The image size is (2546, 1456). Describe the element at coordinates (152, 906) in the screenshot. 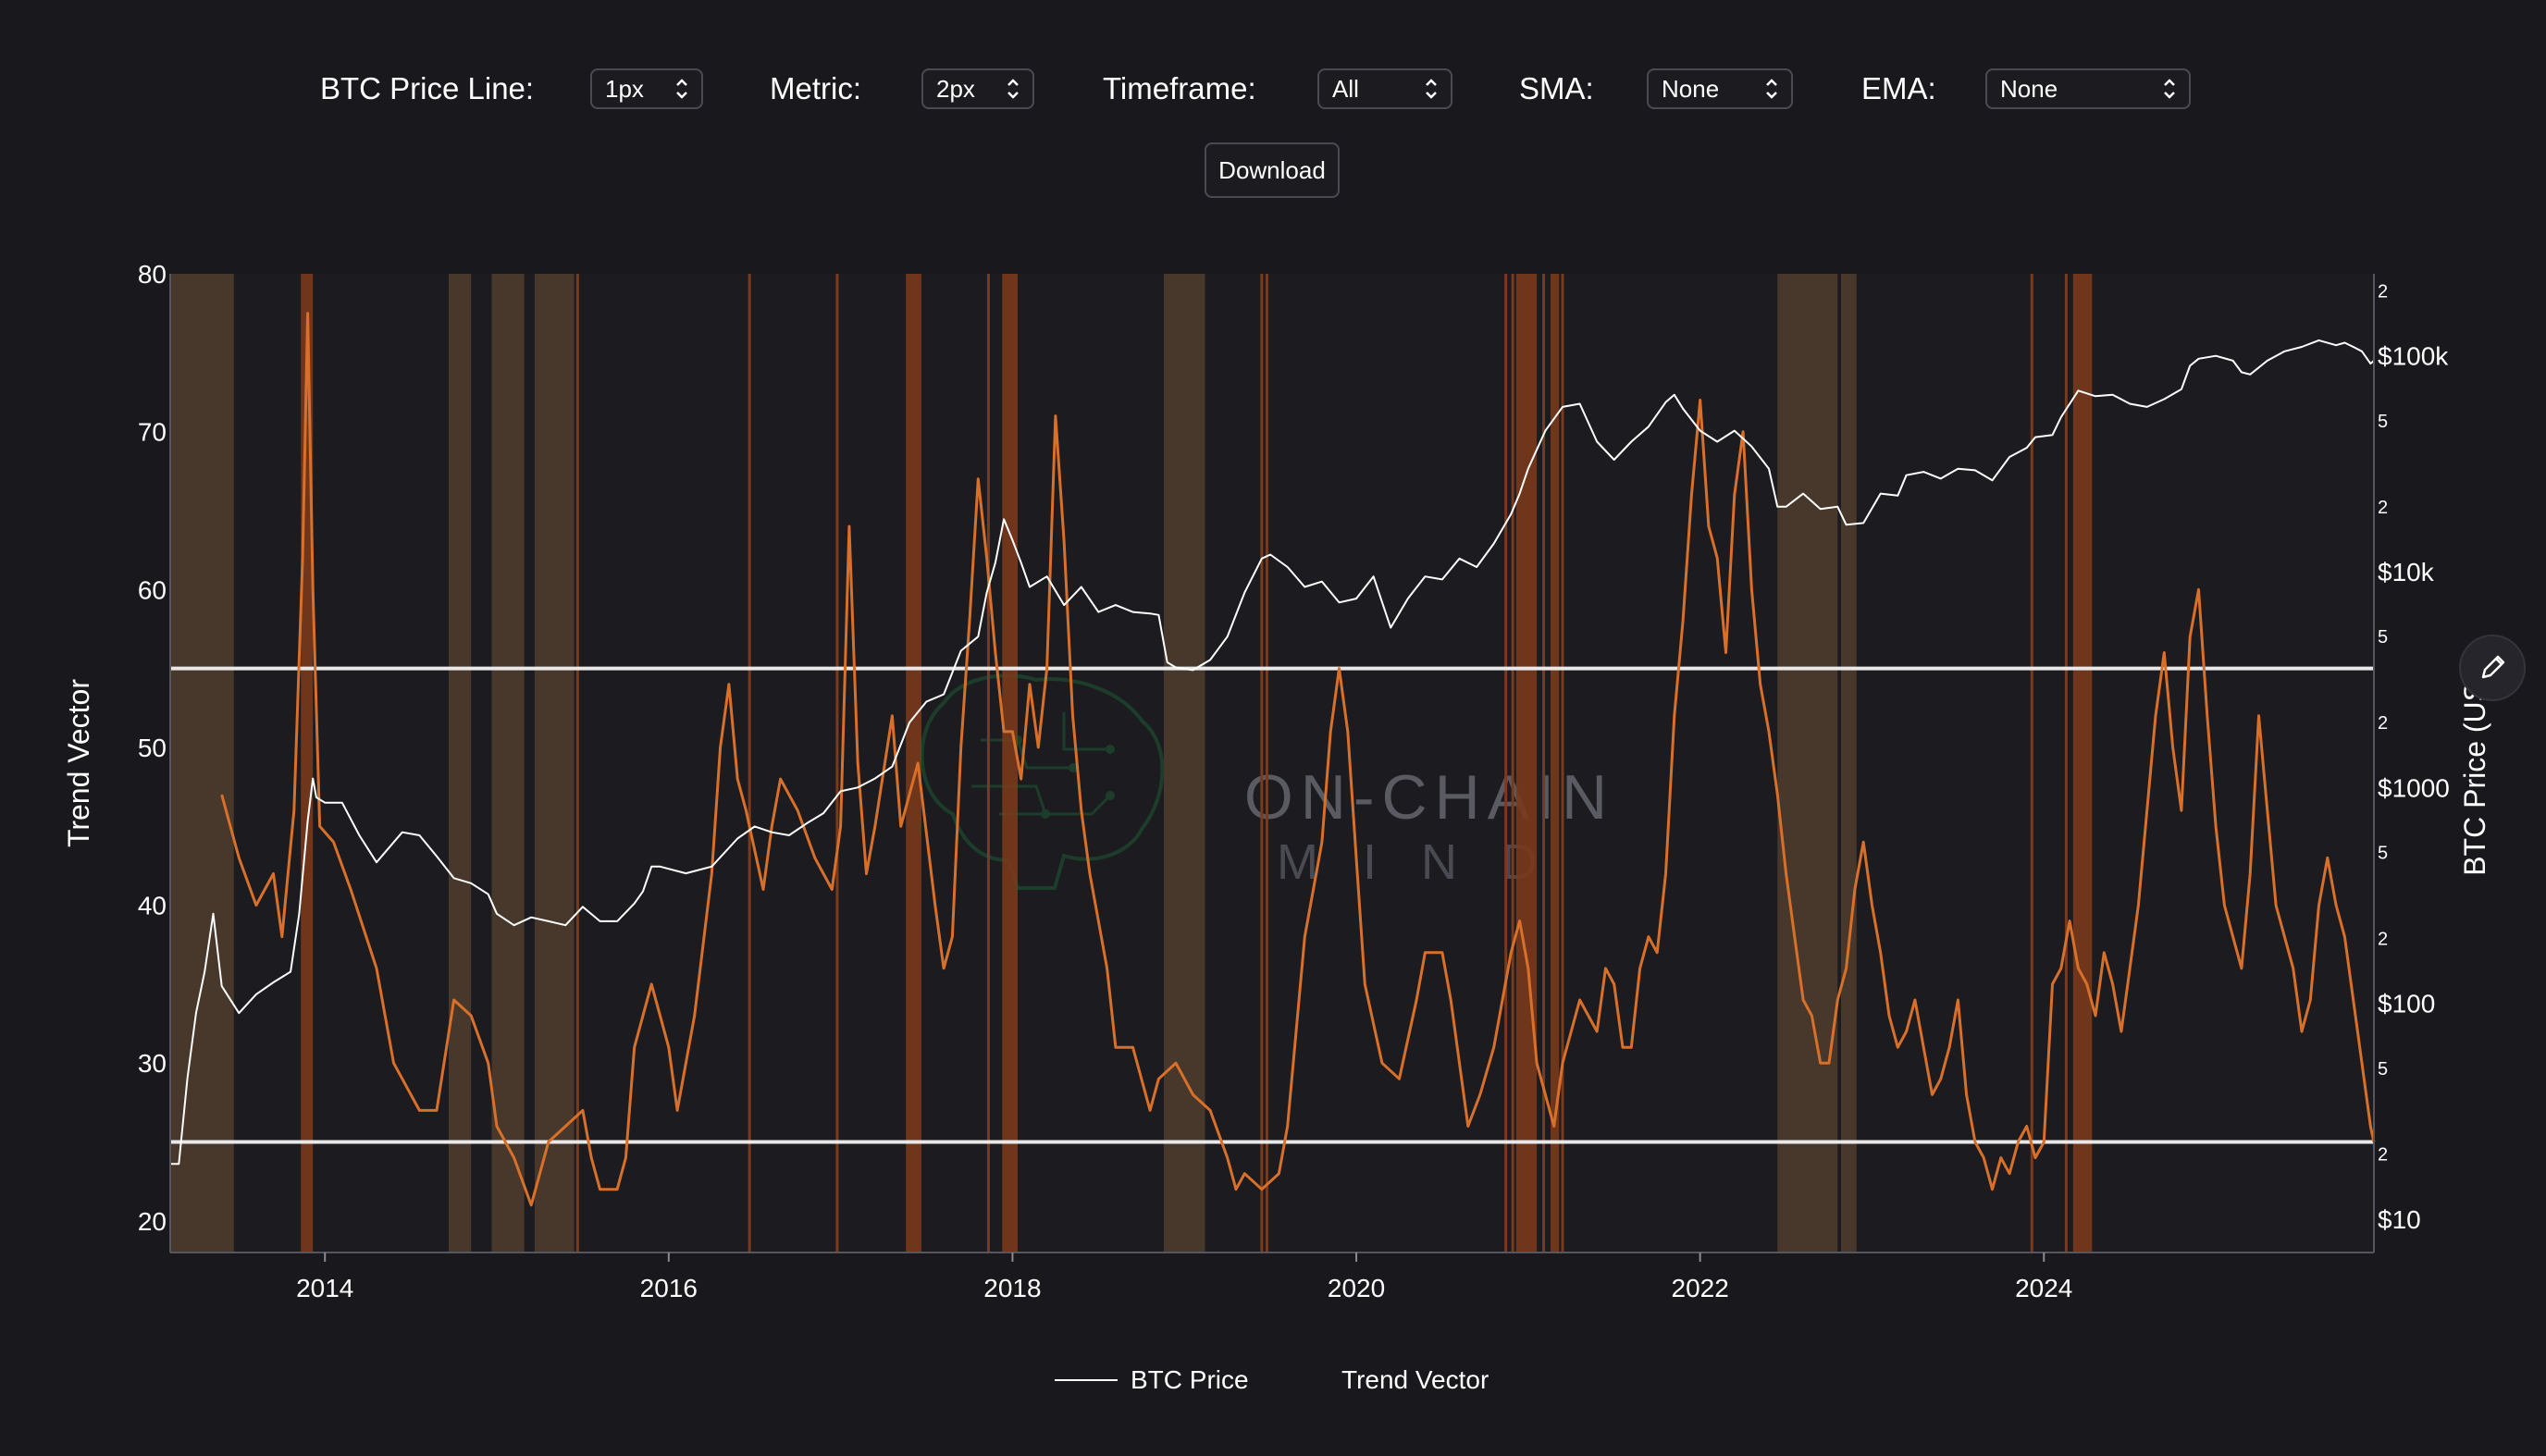

I see `y-tick-label: 40` at that location.